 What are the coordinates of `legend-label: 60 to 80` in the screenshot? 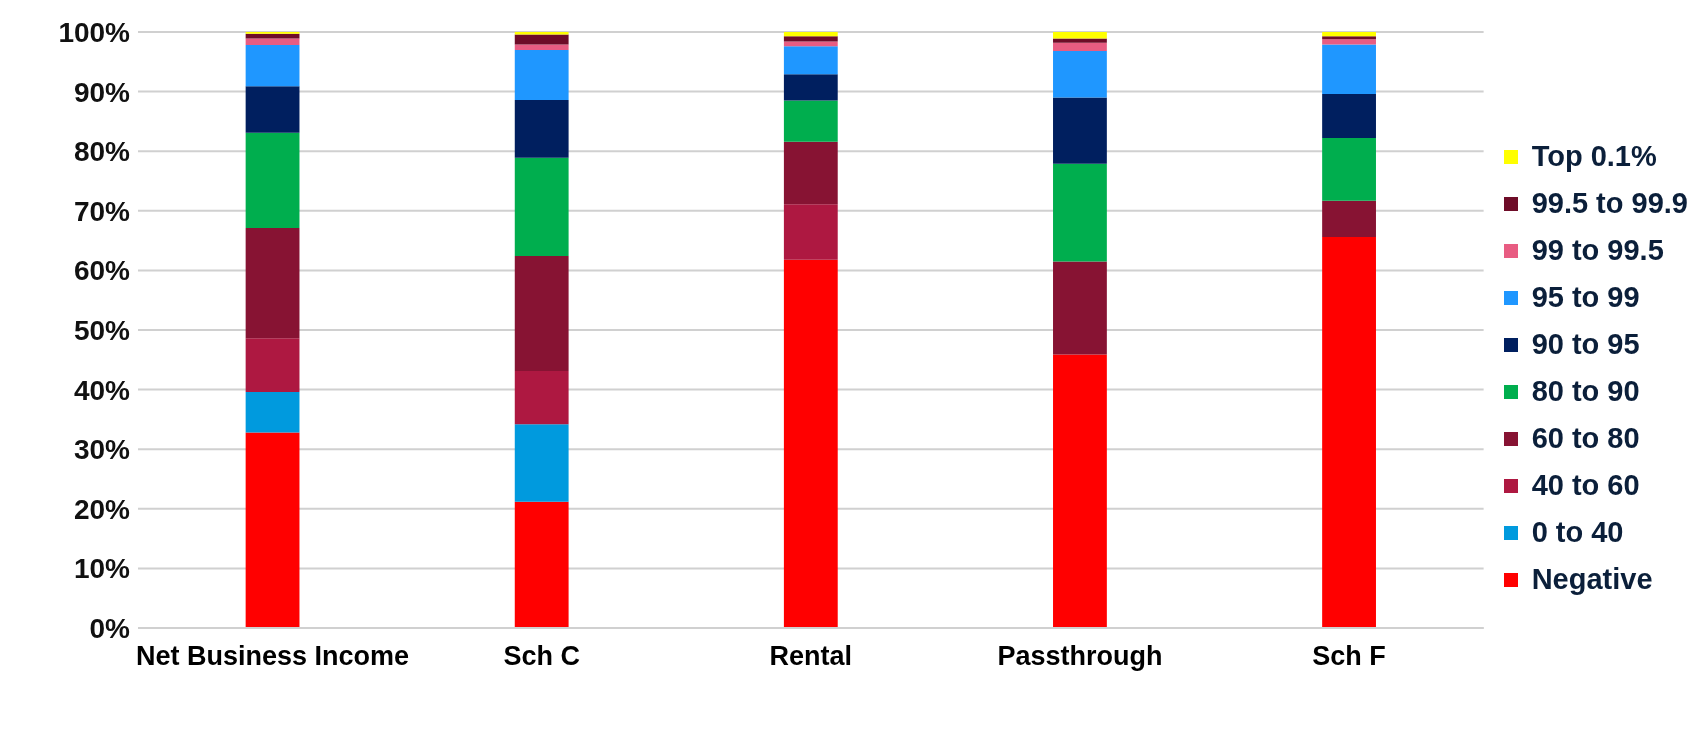 It's located at (1585, 438).